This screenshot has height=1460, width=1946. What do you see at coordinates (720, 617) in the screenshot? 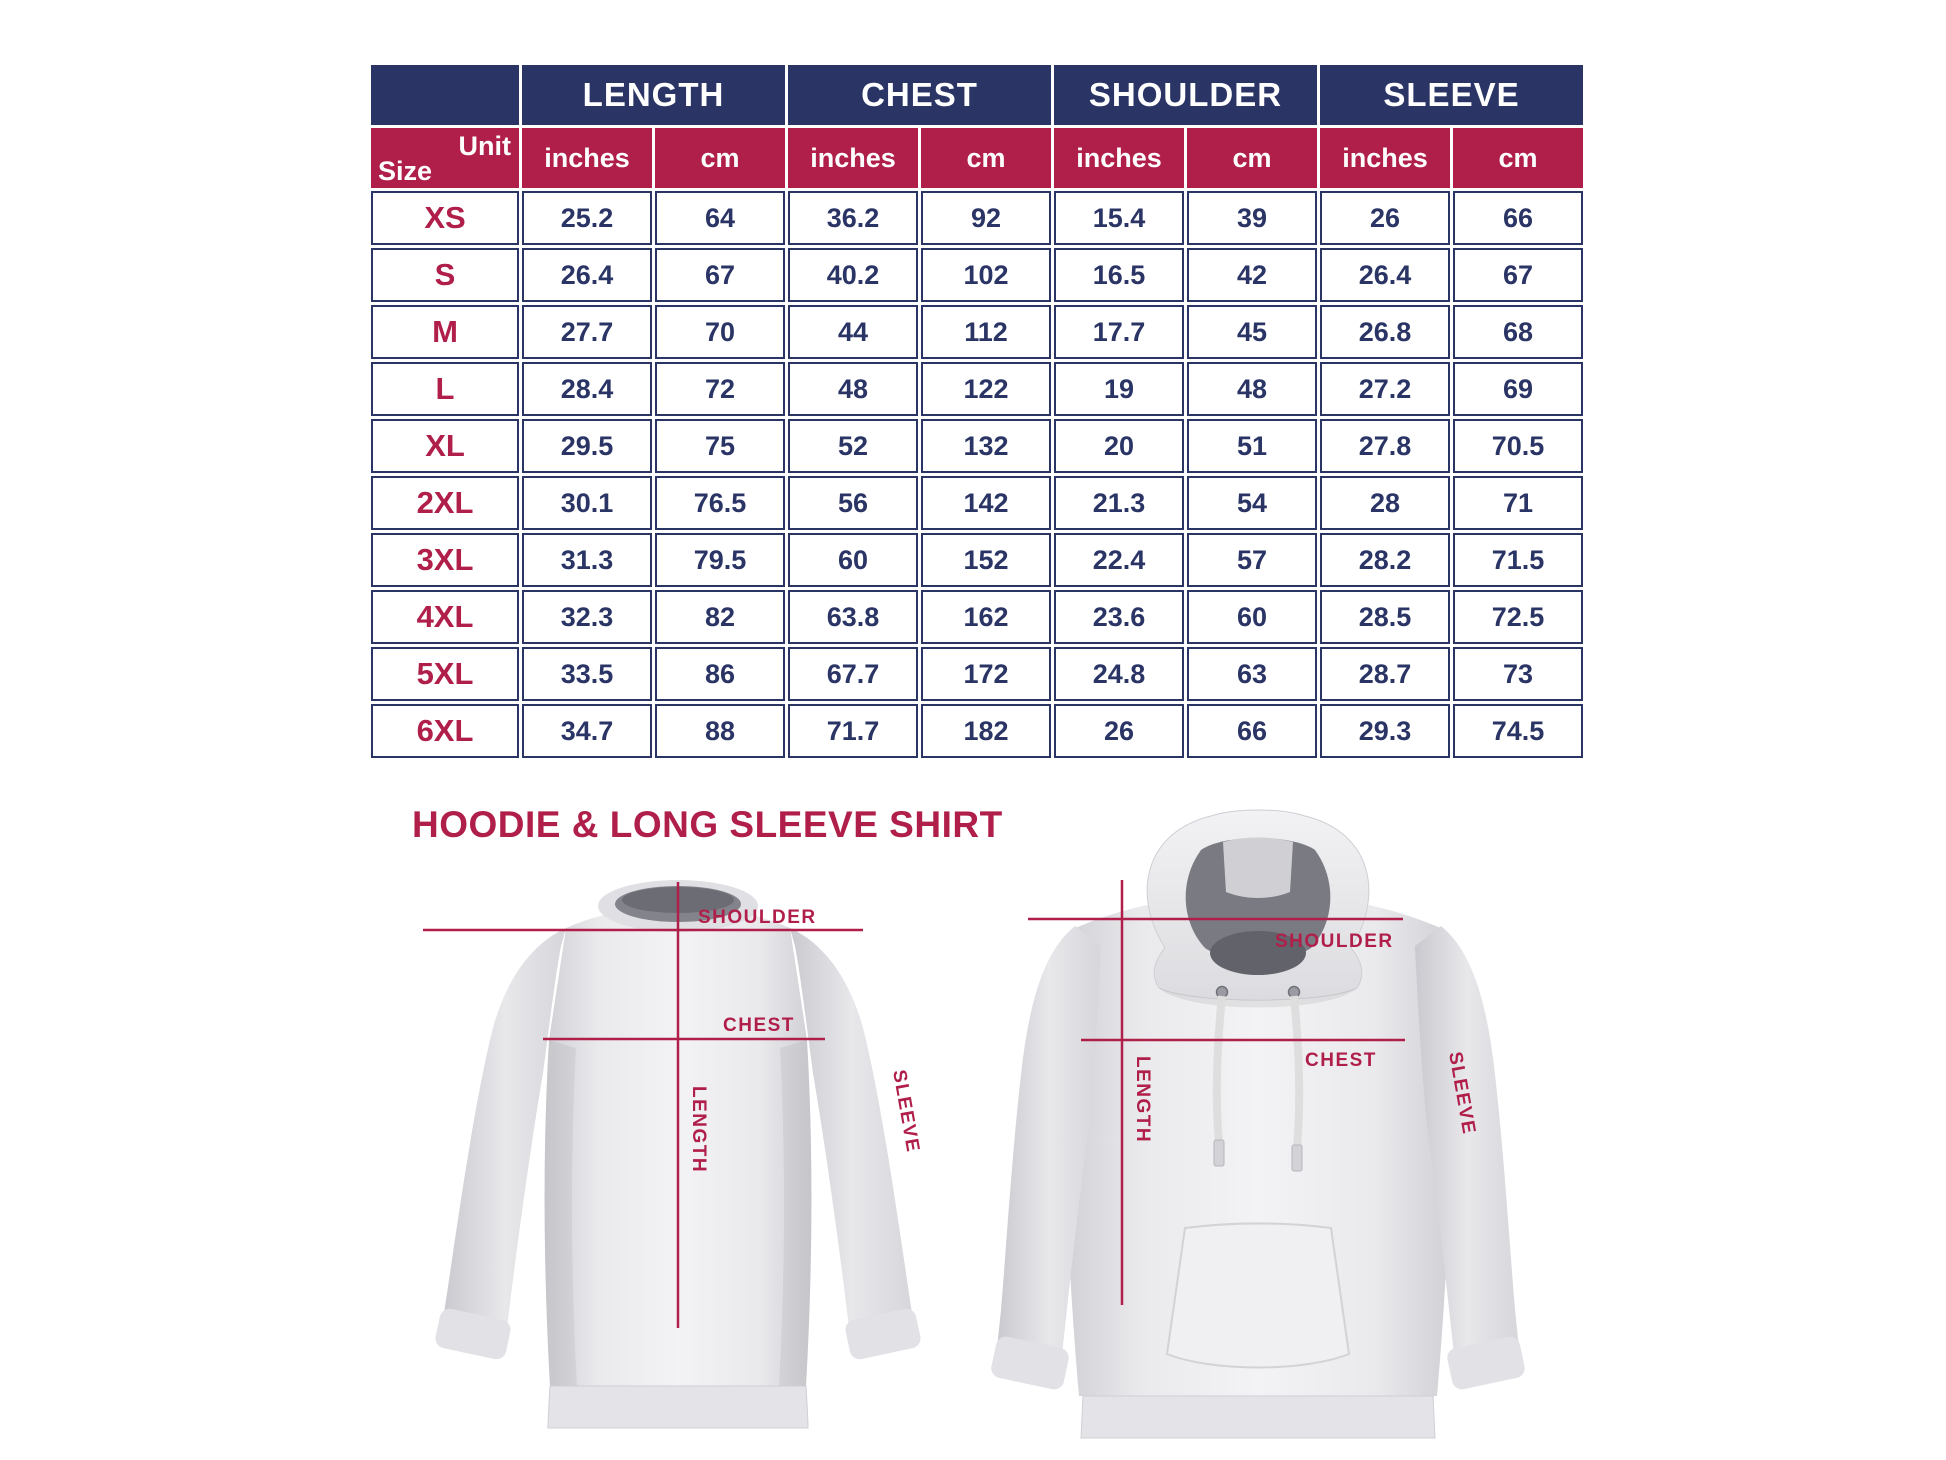
I see `measurement-cell: 82` at bounding box center [720, 617].